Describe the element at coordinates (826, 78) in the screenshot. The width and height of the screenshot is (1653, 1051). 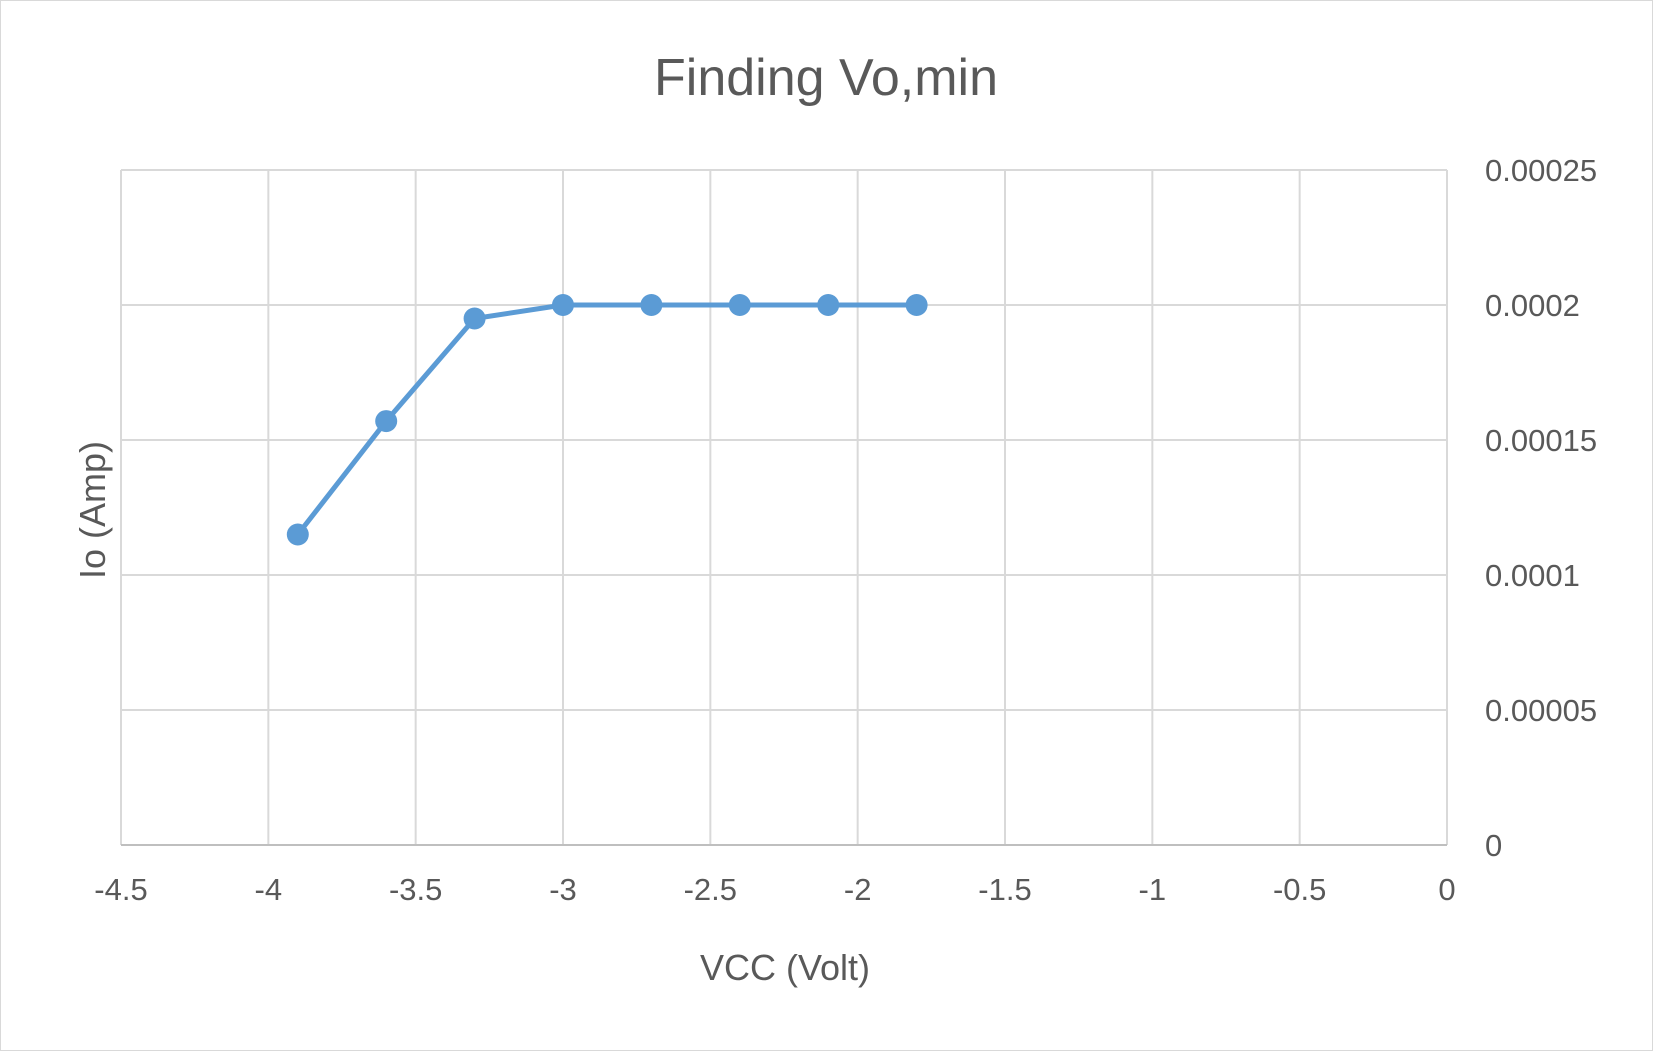
I see `chart-title: Finding Vo,min` at that location.